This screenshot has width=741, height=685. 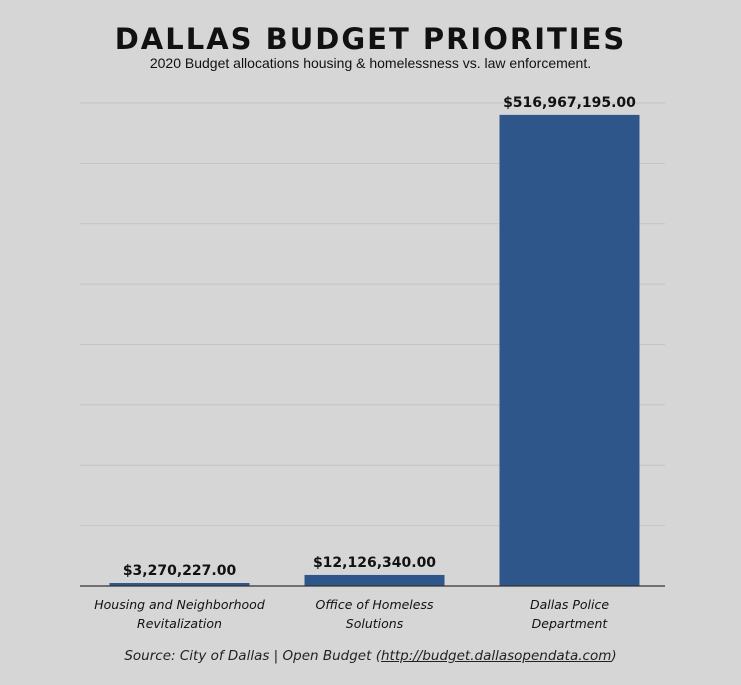 What do you see at coordinates (569, 103) in the screenshot?
I see `data-label: $516,967,195.00` at bounding box center [569, 103].